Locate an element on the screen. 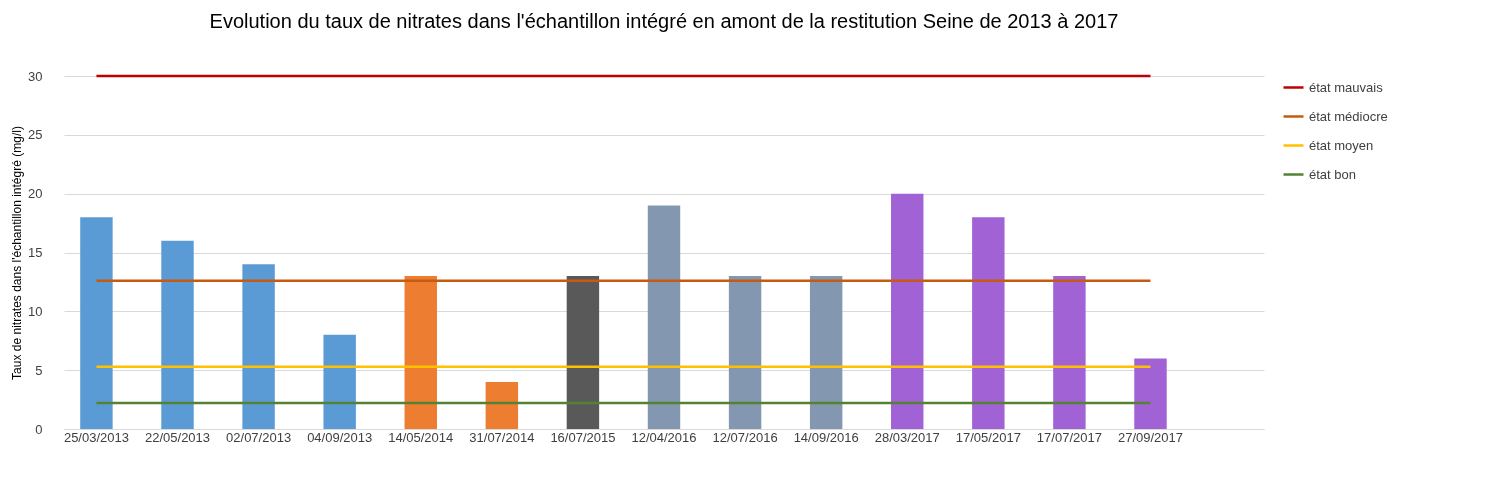  x-tick-label: 12/04/2016 is located at coordinates (664, 437).